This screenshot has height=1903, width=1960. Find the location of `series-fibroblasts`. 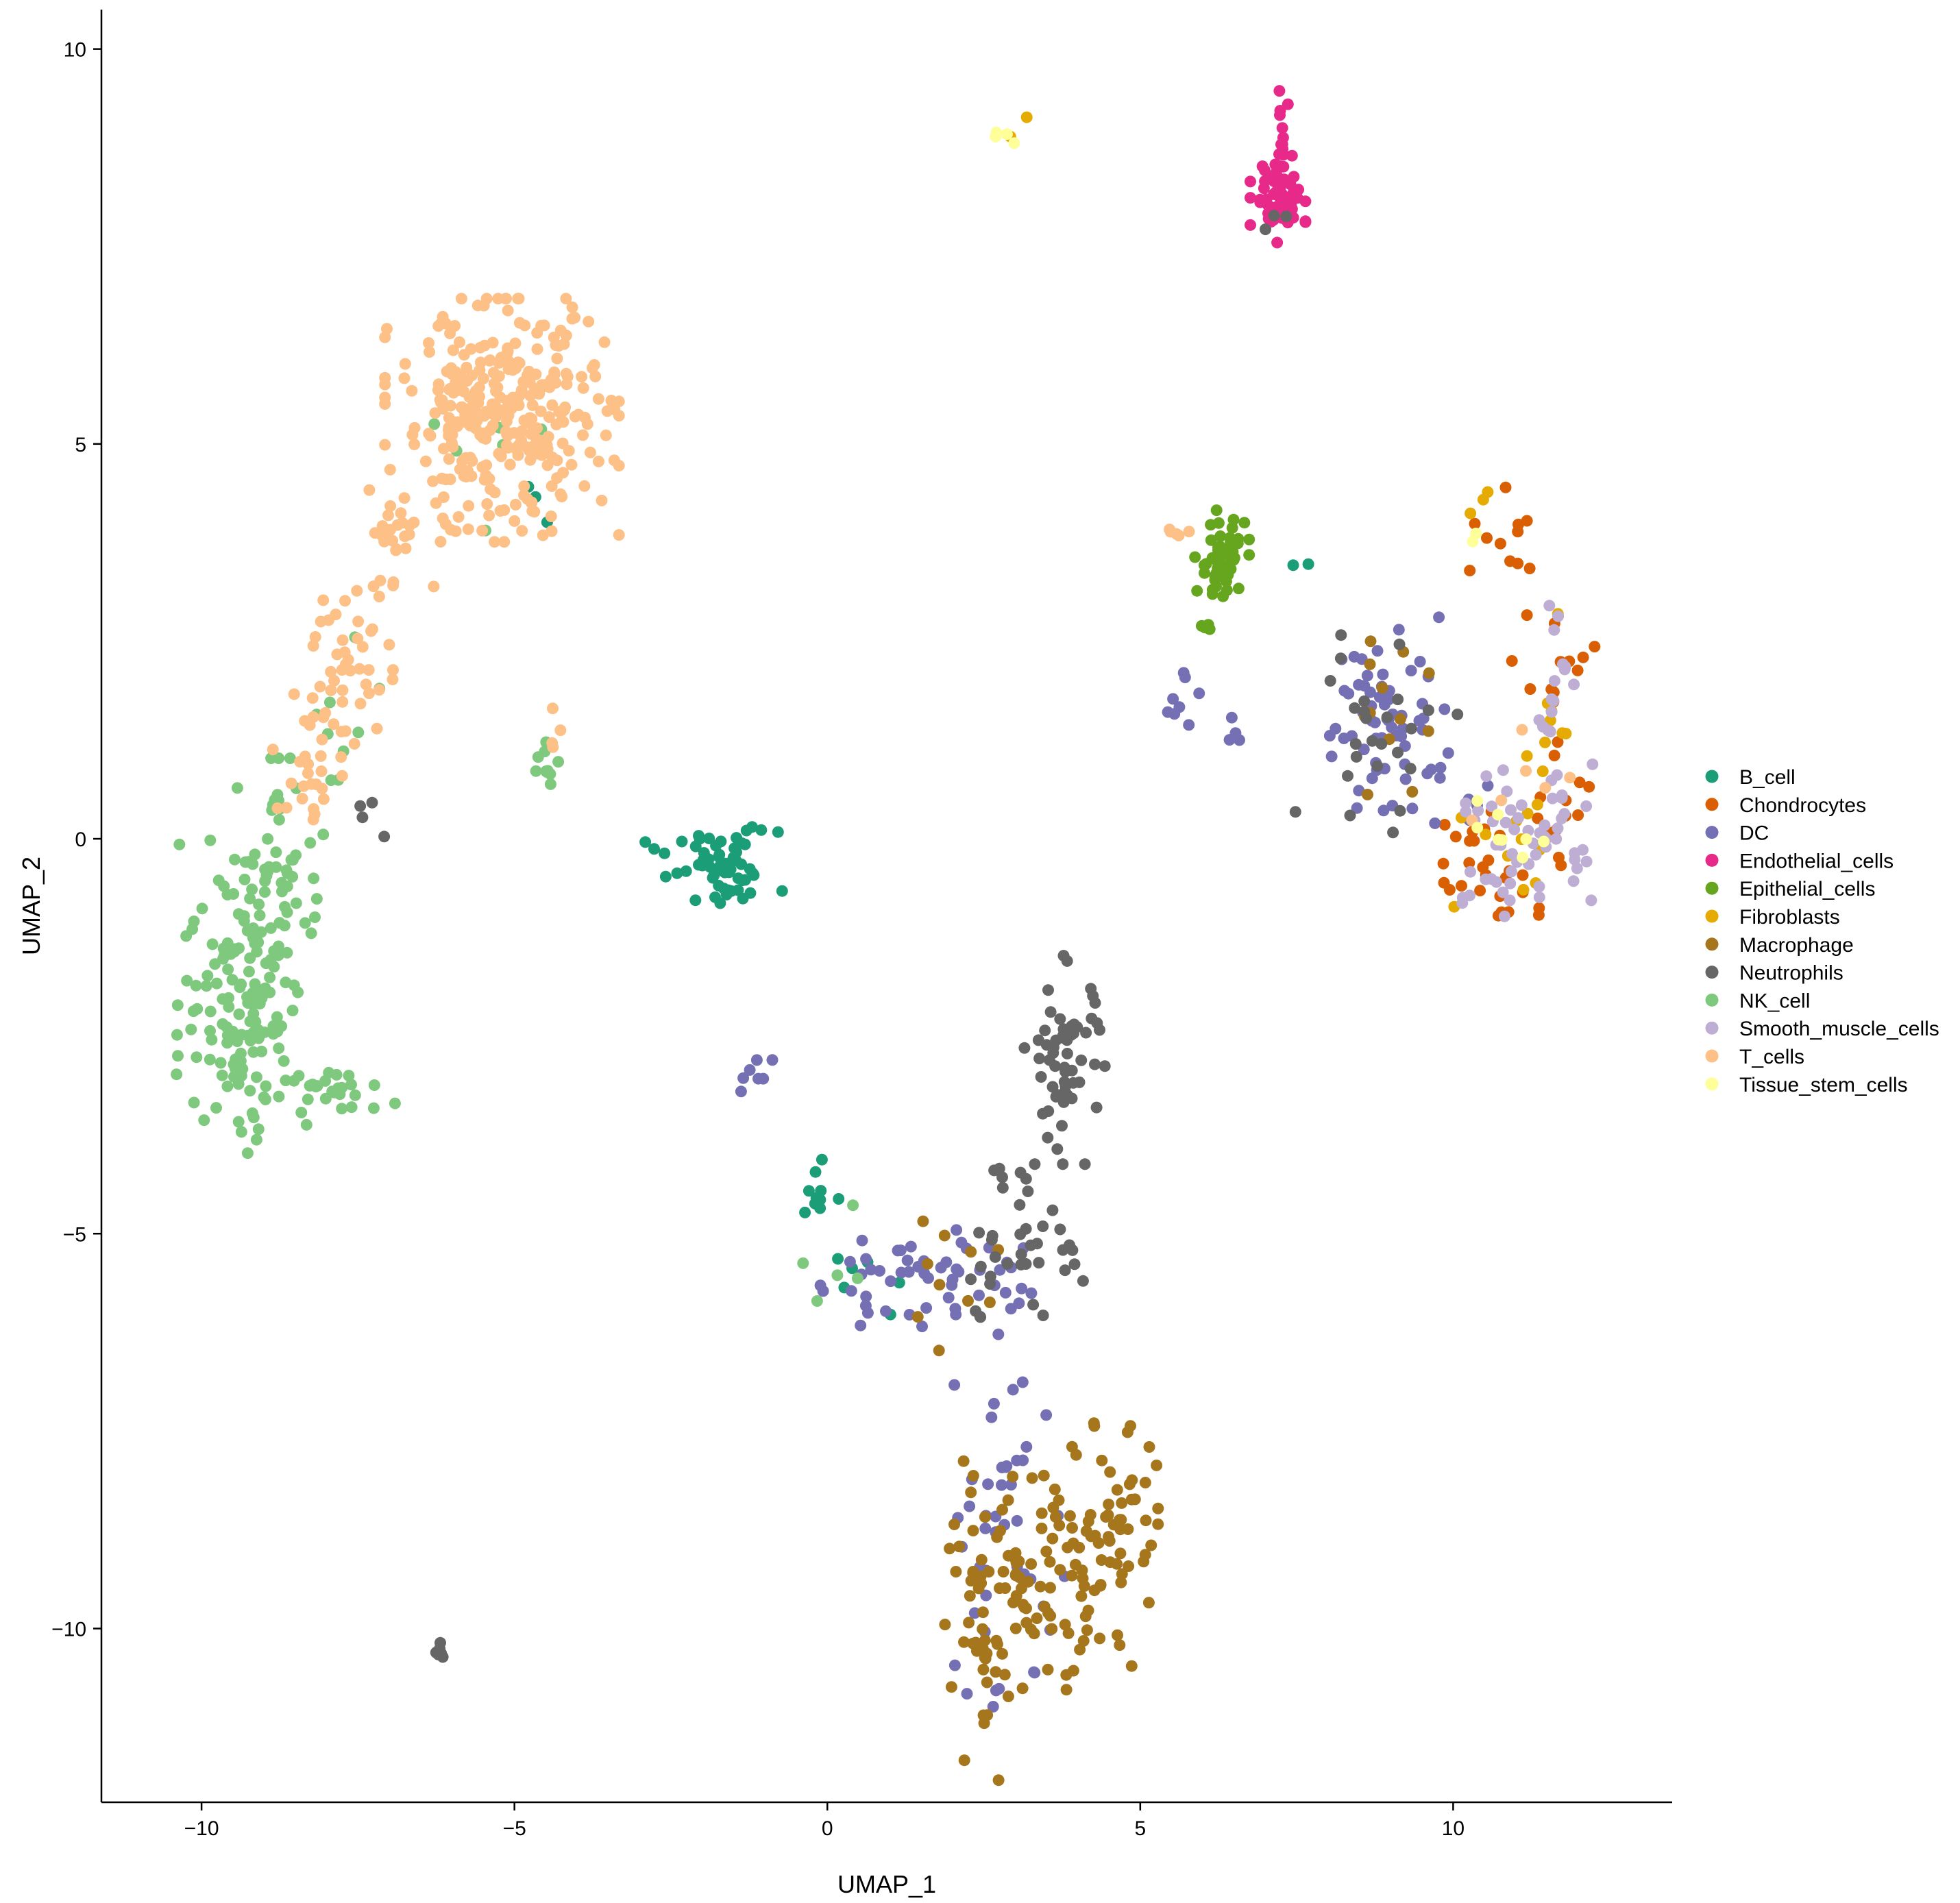

series-fibroblasts is located at coordinates (1288, 512).